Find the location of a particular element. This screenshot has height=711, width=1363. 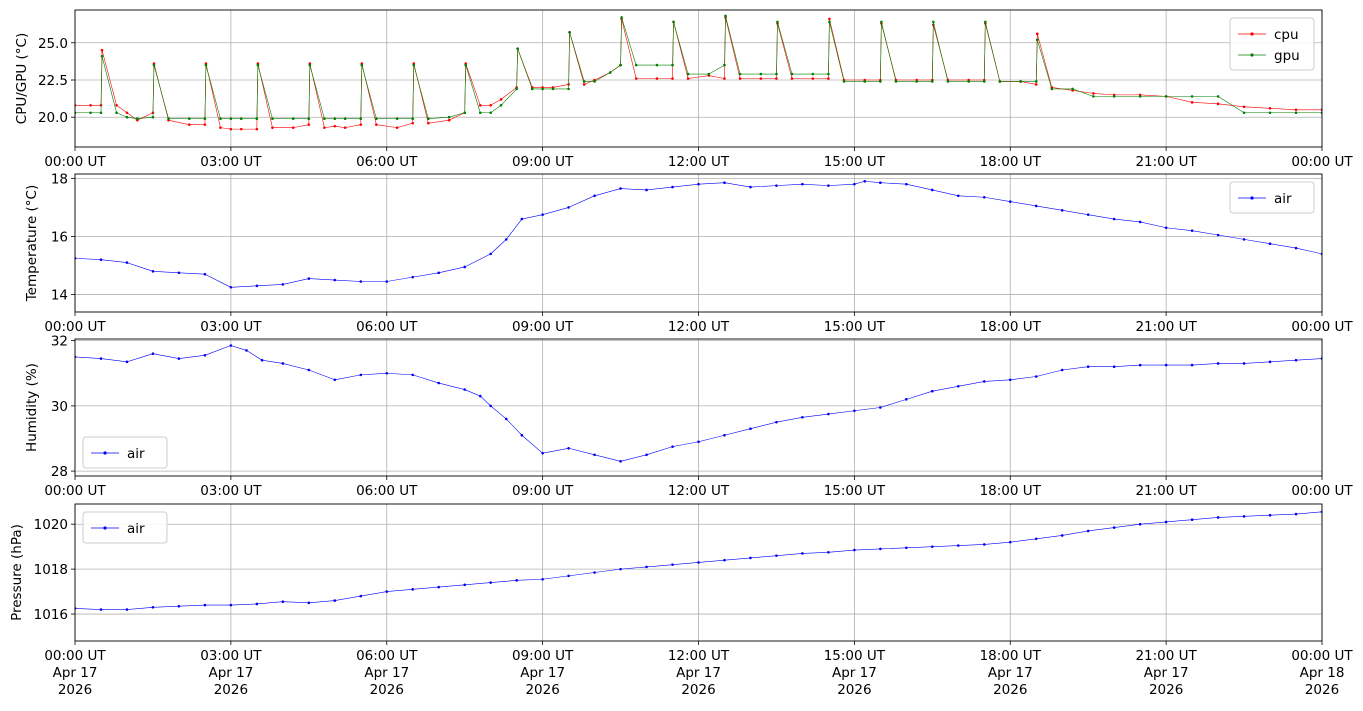

x-tick-label: Apr 17 is located at coordinates (386, 673).